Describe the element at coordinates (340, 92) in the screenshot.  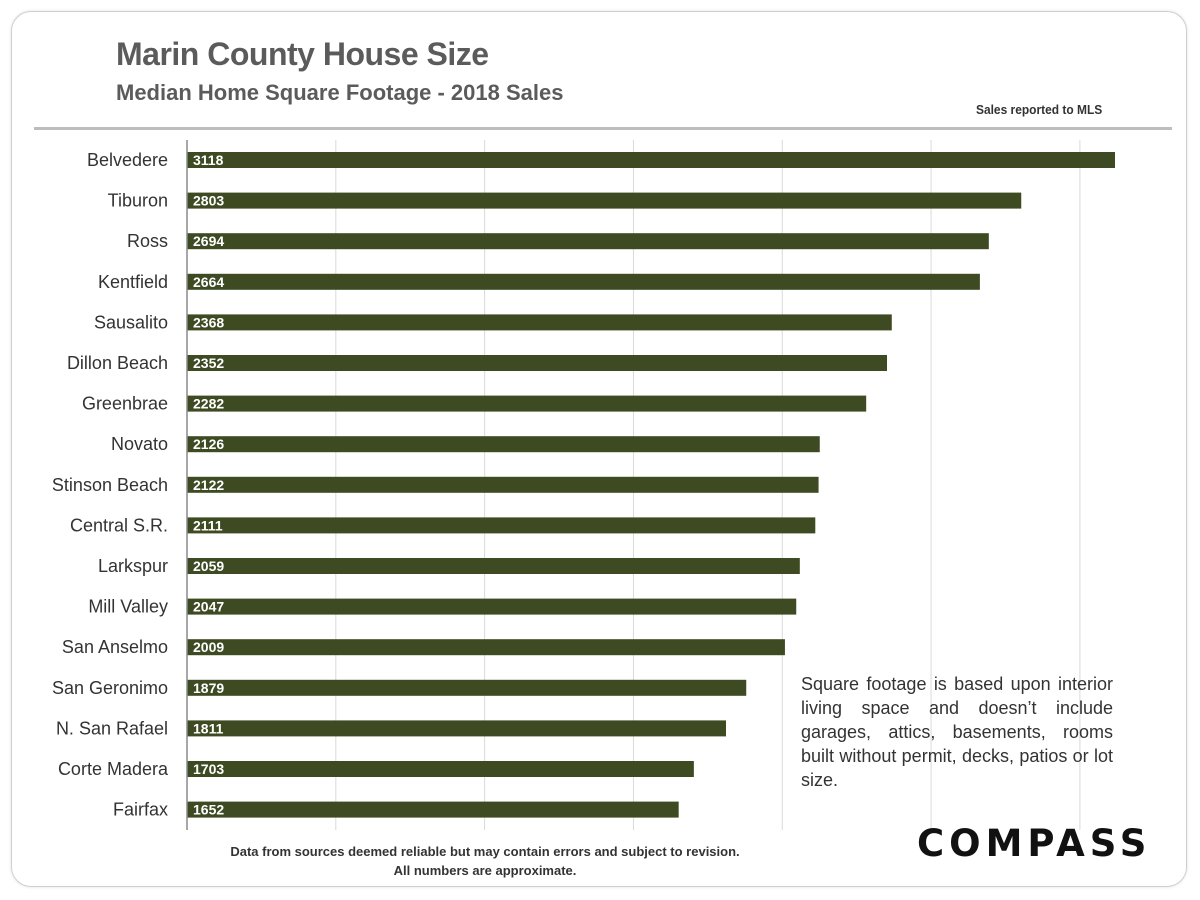
I see `chart-subtitle: Median Home Square Footage - 2018 Sales` at that location.